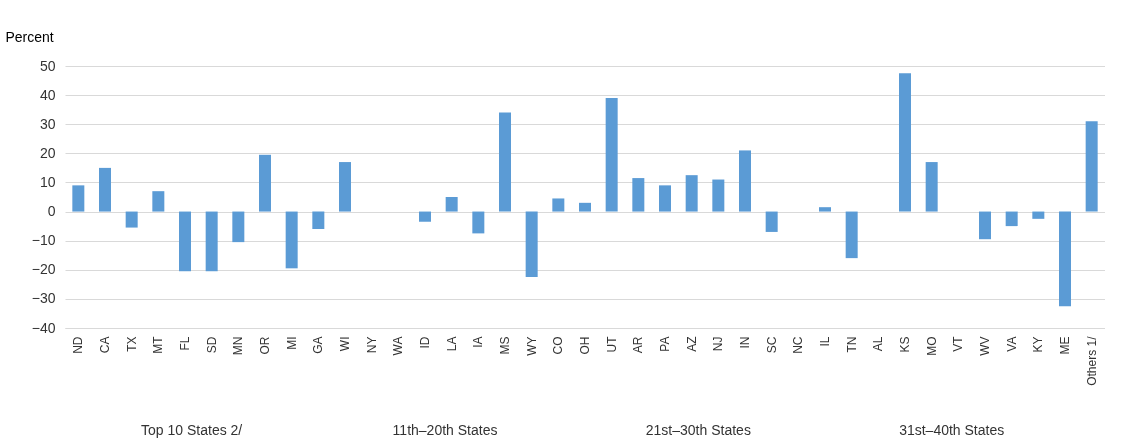  What do you see at coordinates (43, 240) in the screenshot?
I see `y-tick-label: −10` at bounding box center [43, 240].